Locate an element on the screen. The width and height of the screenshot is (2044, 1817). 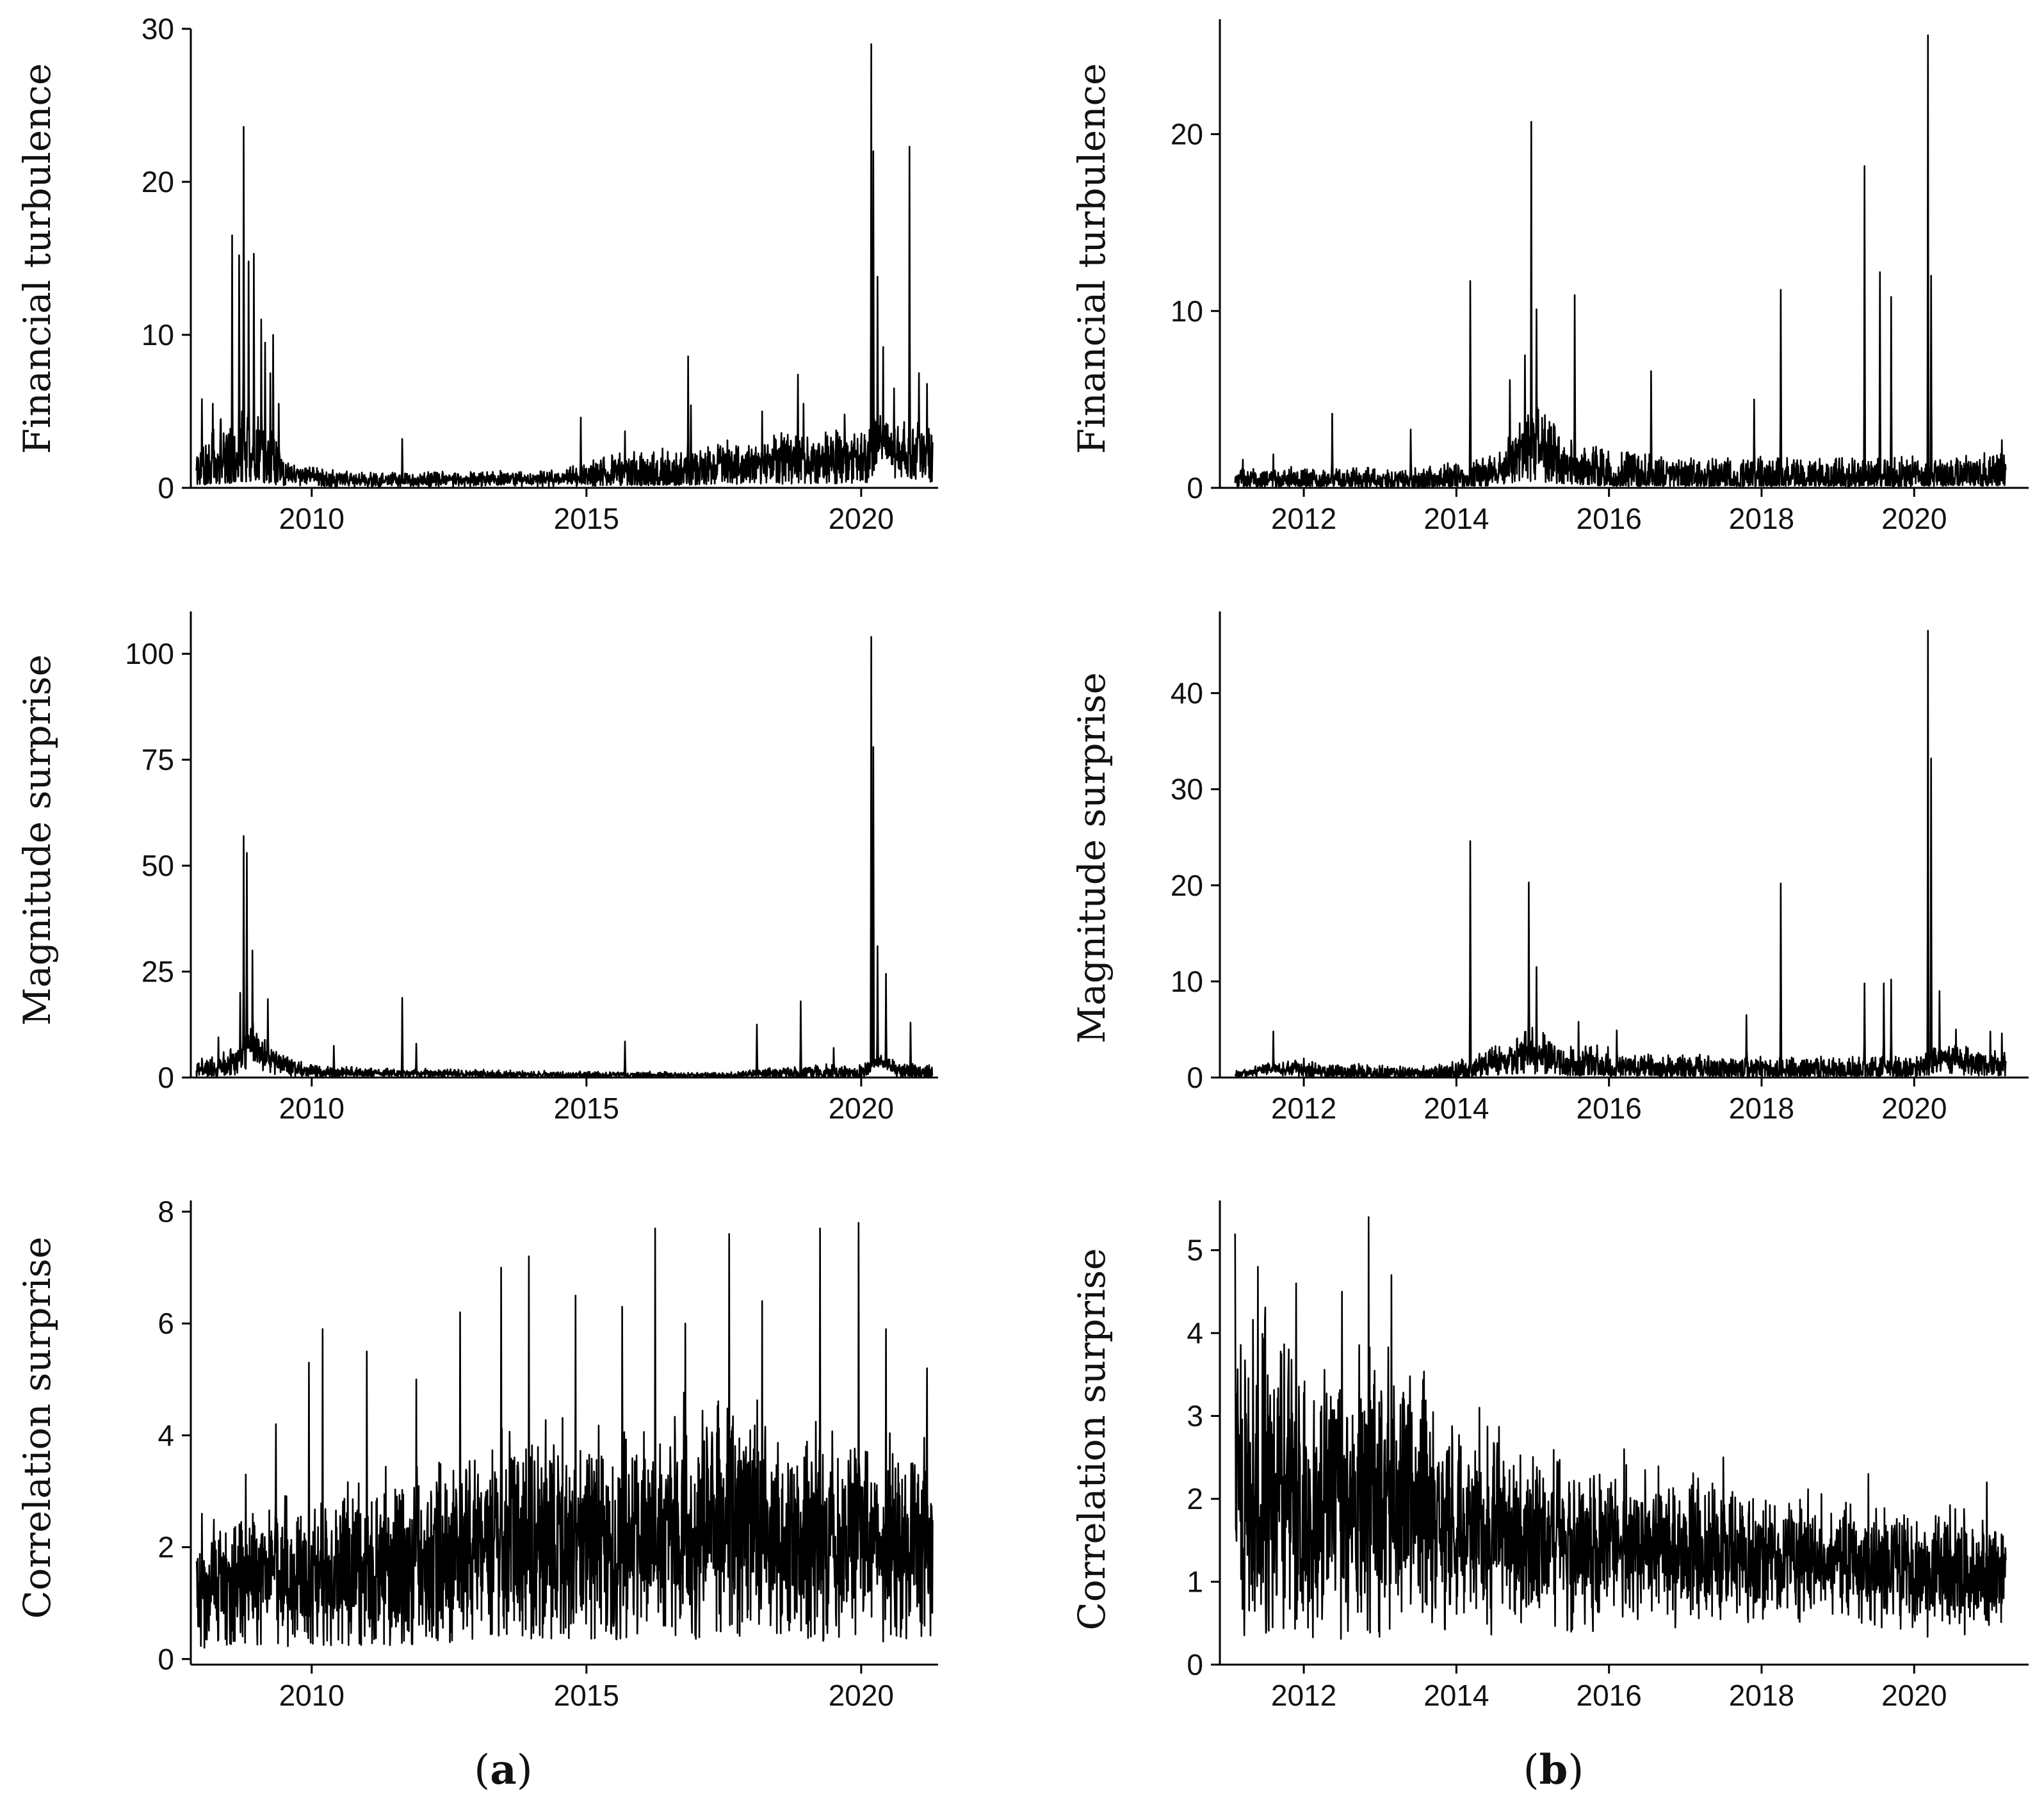
y-tick-label: 1 is located at coordinates (1195, 1582).